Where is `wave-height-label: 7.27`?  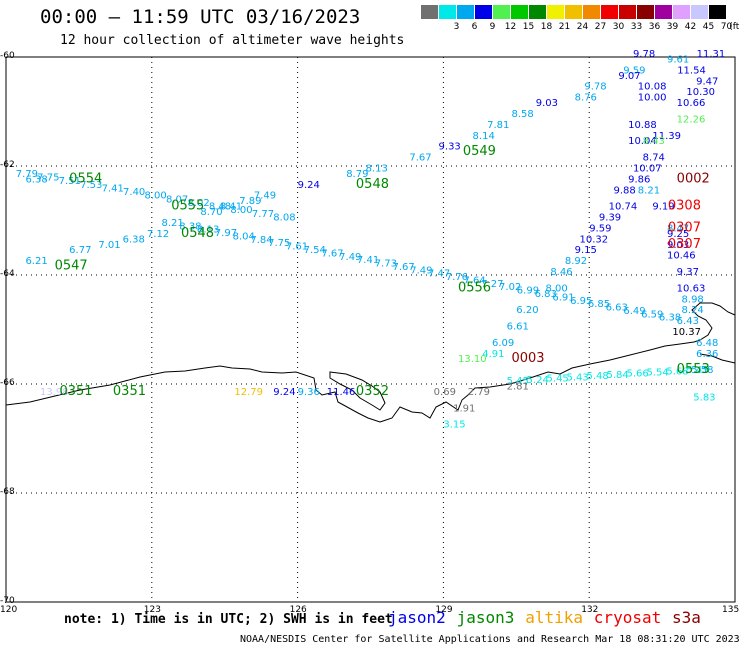
wave-height-label: 7.27 is located at coordinates (492, 284).